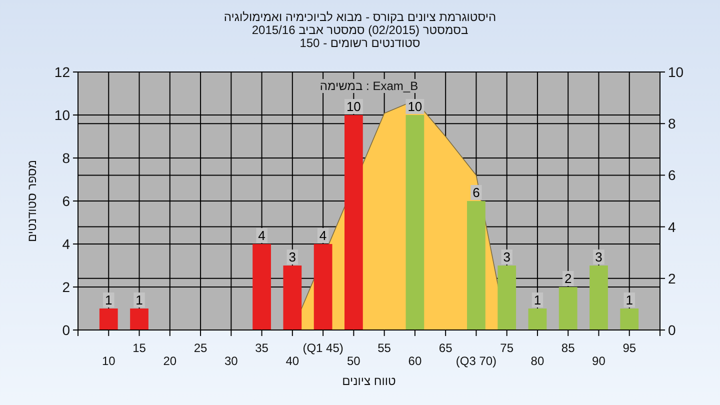 The height and width of the screenshot is (405, 720). What do you see at coordinates (66, 158) in the screenshot?
I see `y-tick-label: 8` at bounding box center [66, 158].